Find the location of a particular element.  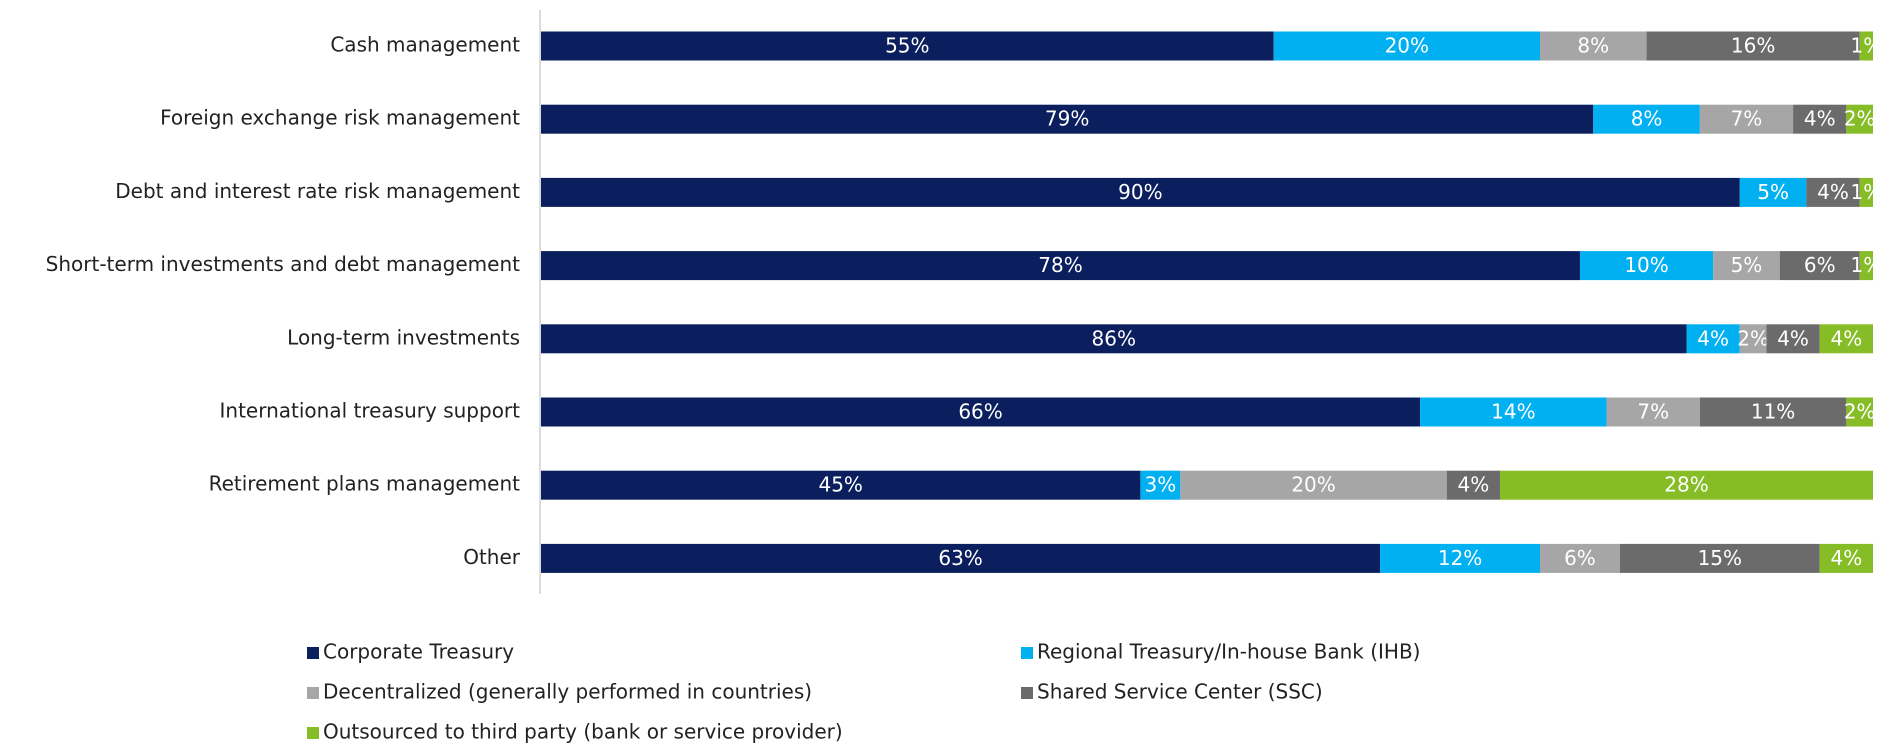

category-label: International treasury support is located at coordinates (370, 411).